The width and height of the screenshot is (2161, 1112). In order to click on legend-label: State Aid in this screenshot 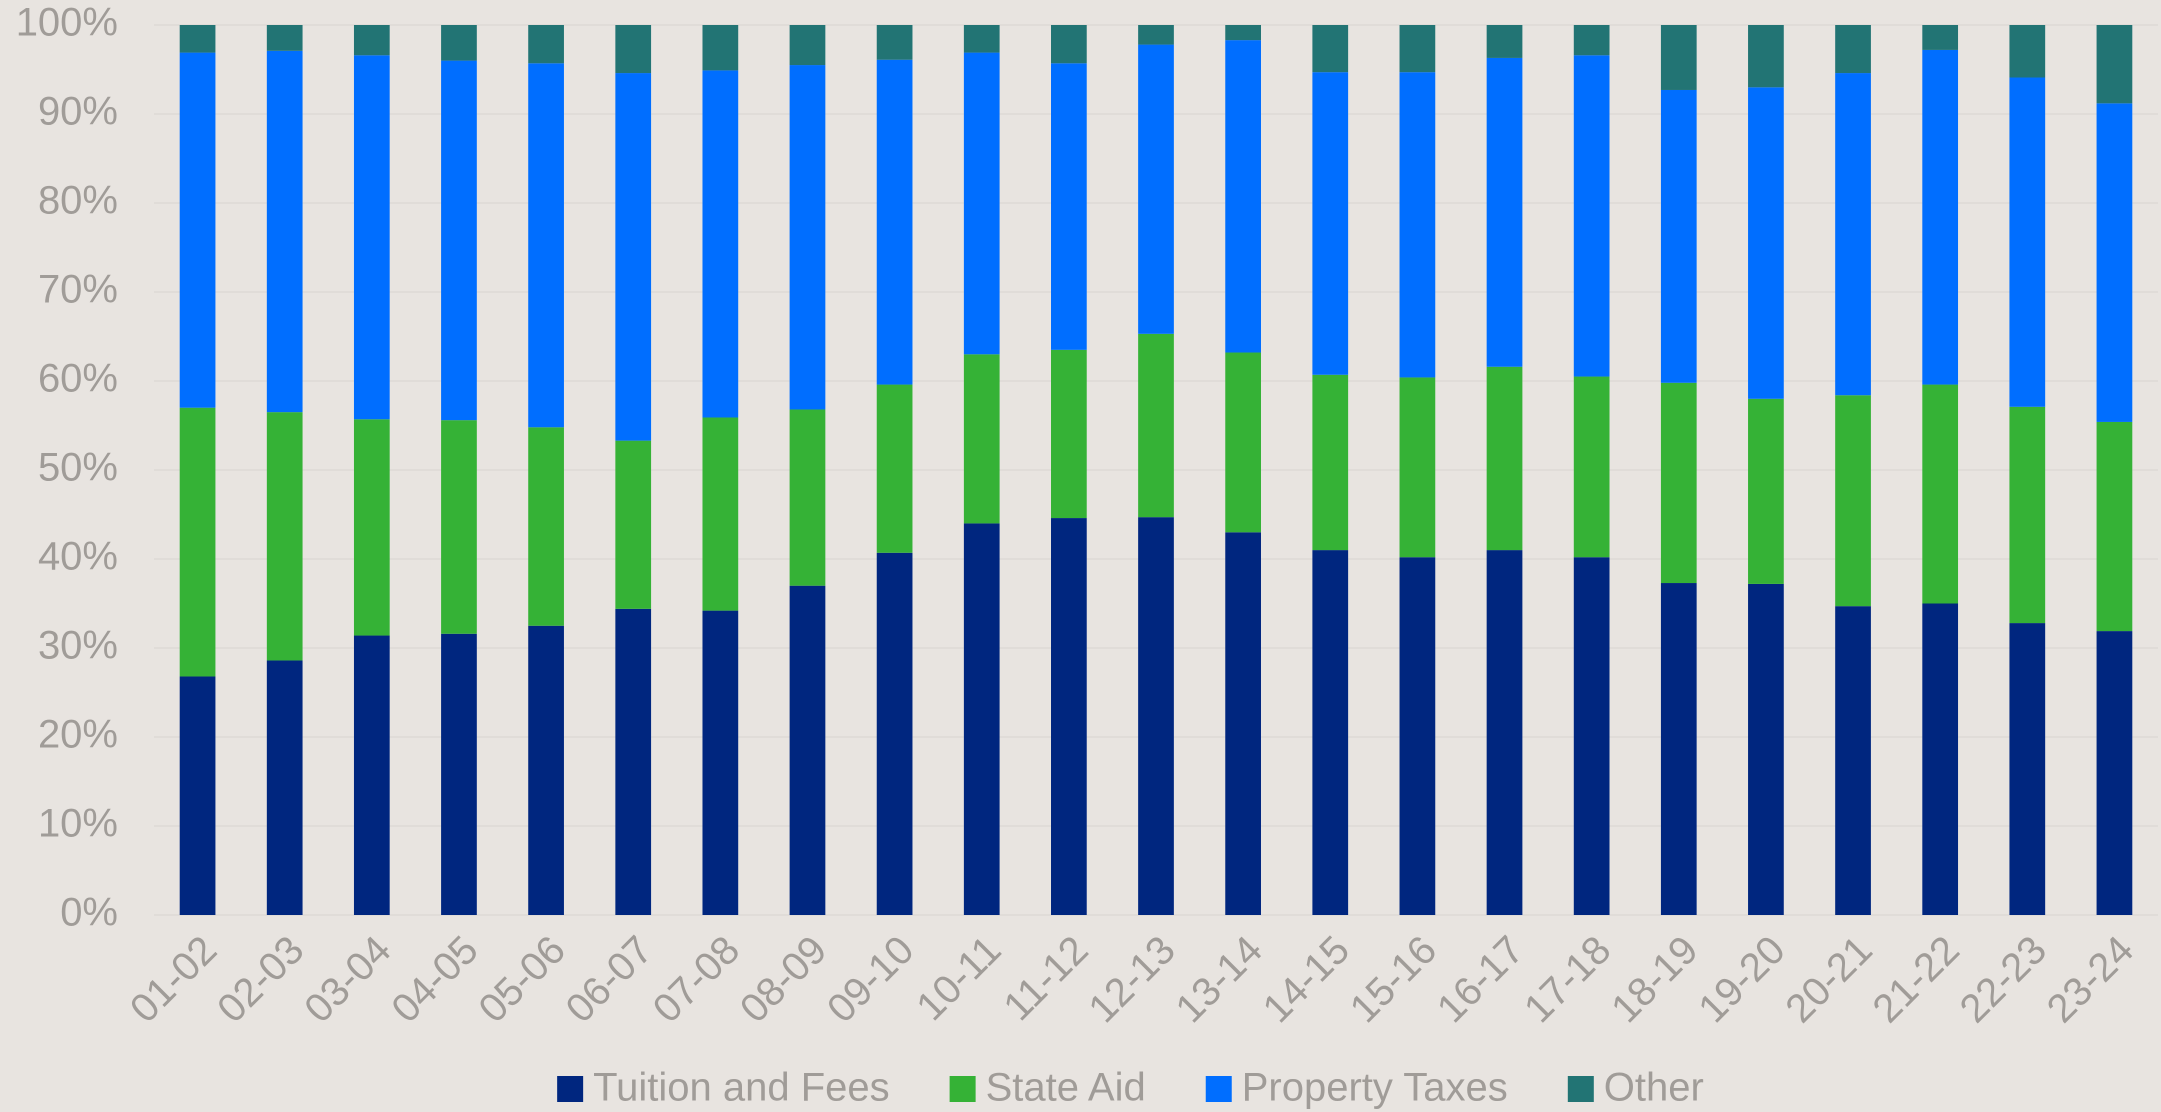, I will do `click(1066, 1088)`.